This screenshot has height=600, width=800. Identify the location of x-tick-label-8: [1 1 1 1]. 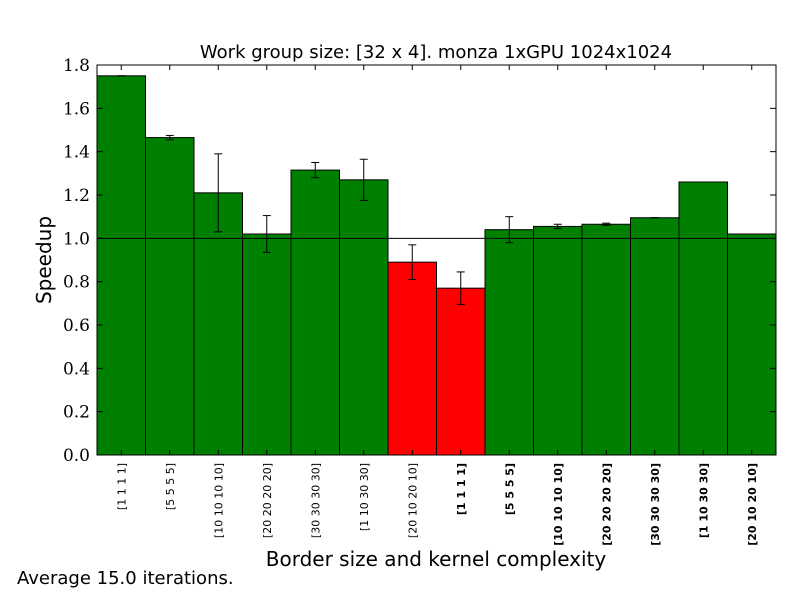
(461, 489).